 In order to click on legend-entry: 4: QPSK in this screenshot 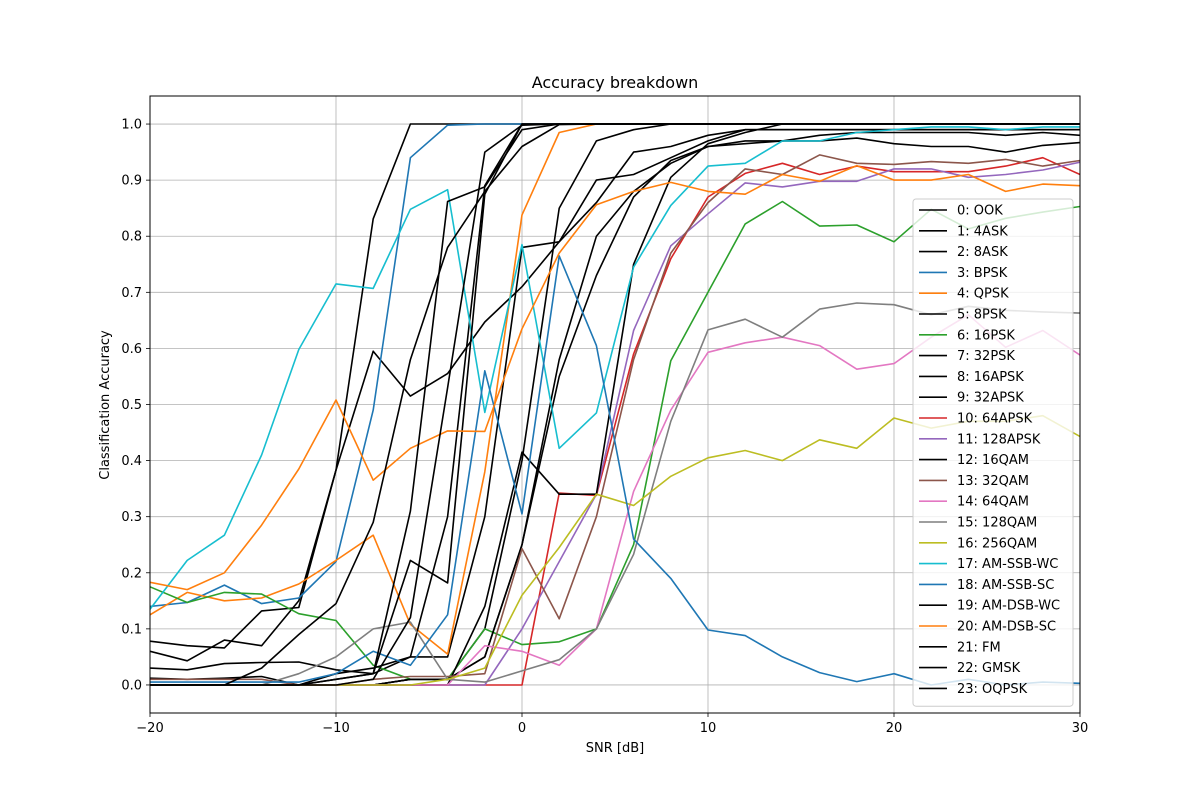, I will do `click(983, 294)`.